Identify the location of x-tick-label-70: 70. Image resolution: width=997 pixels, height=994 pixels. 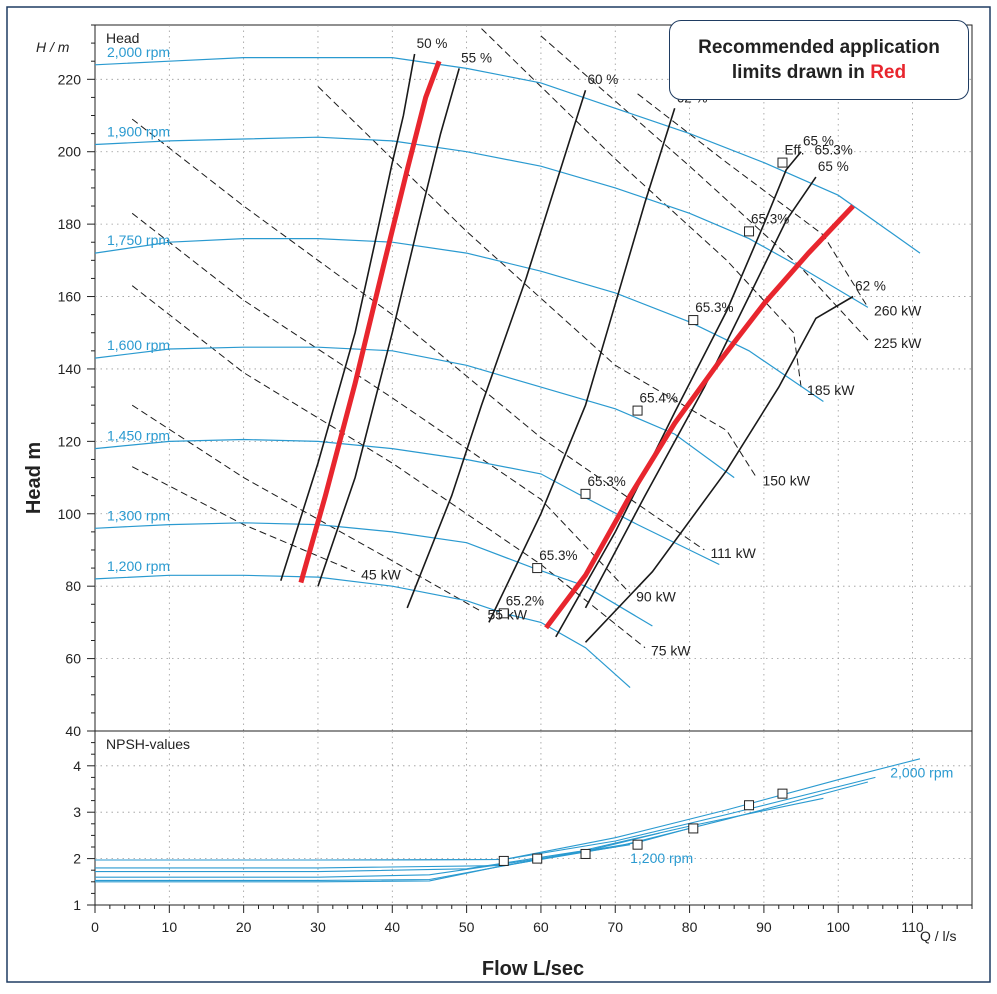
(615, 927).